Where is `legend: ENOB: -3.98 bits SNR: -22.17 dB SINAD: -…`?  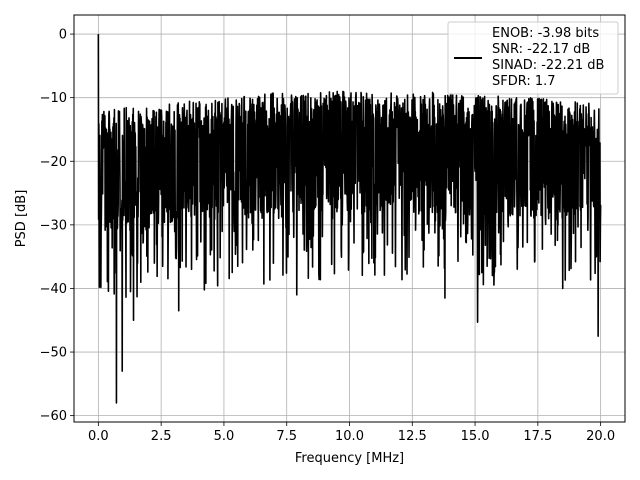 legend: ENOB: -3.98 bits SNR: -22.17 dB SINAD: -… is located at coordinates (533, 58).